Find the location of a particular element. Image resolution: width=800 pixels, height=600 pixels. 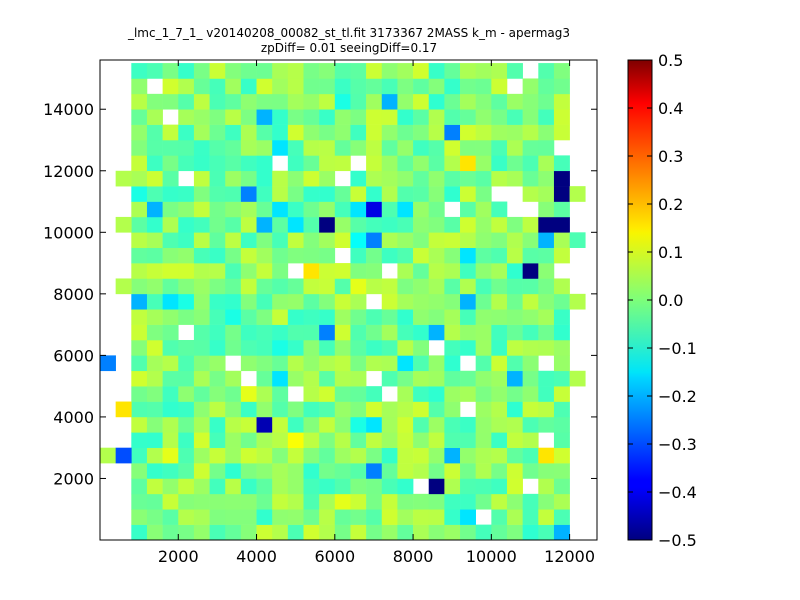

y-tick-label: 8000 is located at coordinates (73, 294).